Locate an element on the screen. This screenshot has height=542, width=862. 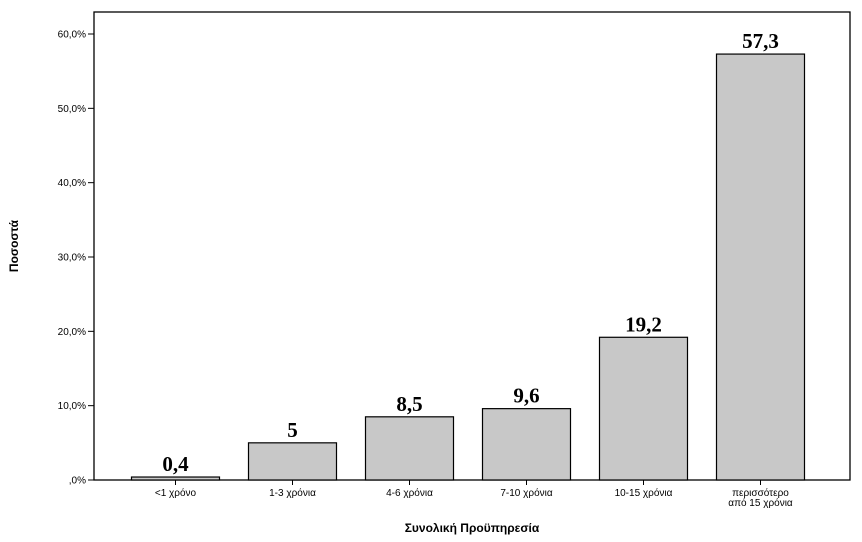
x-tick-label: 4-6 χρόνια is located at coordinates (409, 493).